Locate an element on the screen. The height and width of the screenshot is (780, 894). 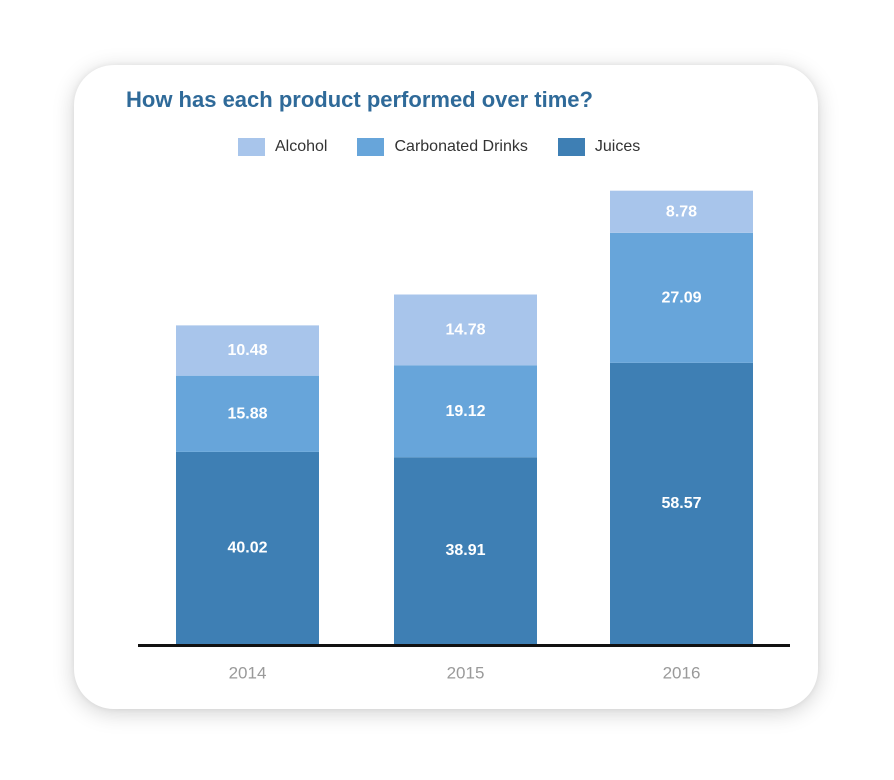
data-label-juices-2015: 38.91 is located at coordinates (465, 550).